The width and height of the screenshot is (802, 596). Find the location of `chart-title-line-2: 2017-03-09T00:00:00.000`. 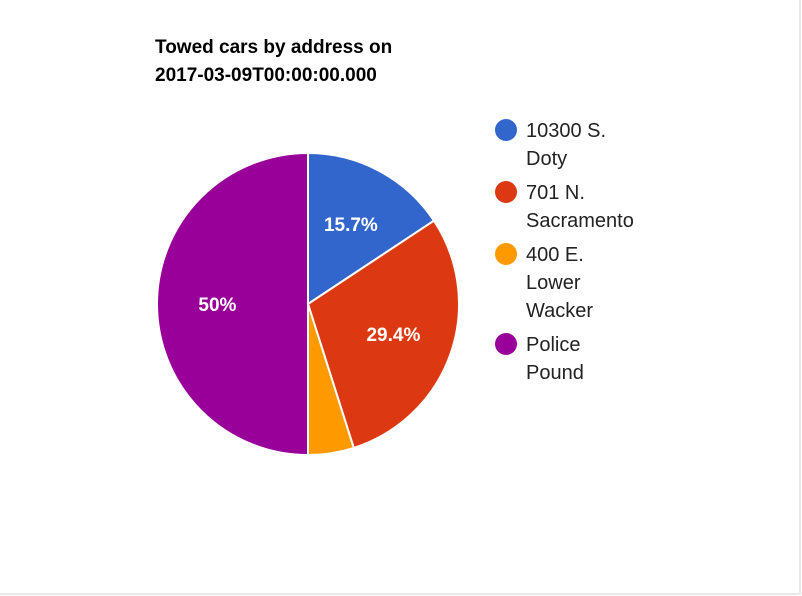

chart-title-line-2: 2017-03-09T00:00:00.000 is located at coordinates (266, 75).